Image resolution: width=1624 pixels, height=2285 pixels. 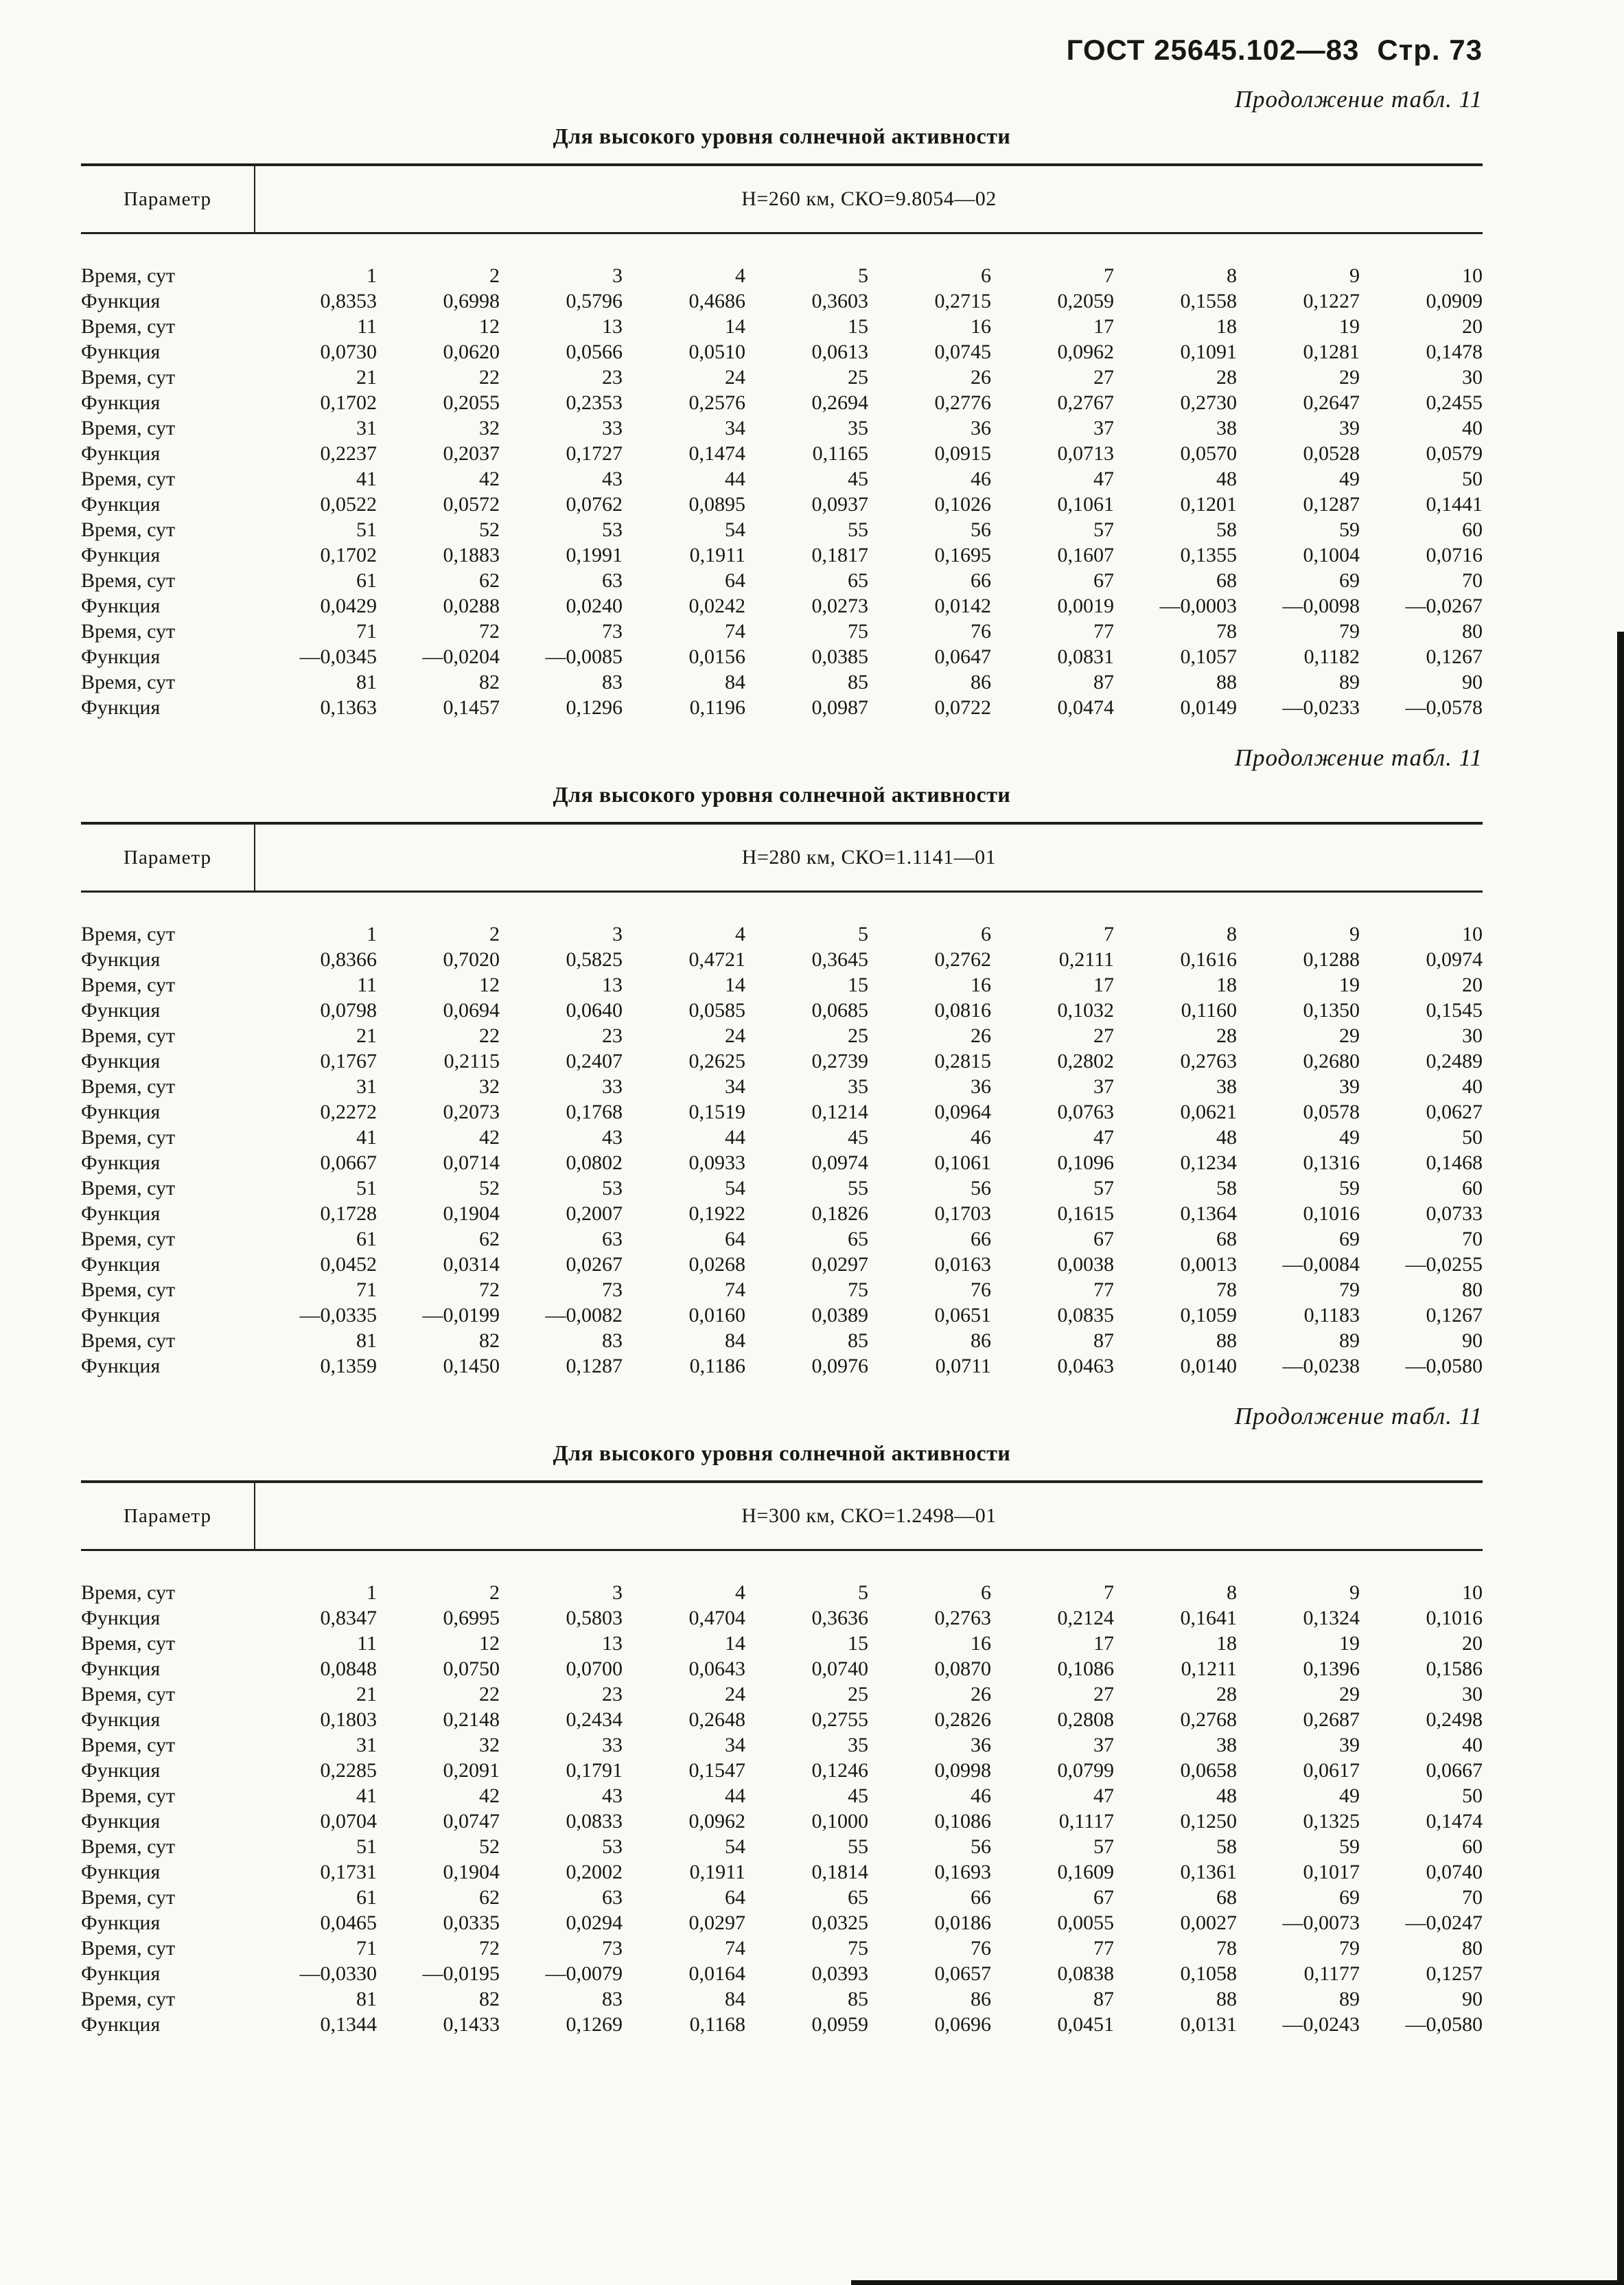 I want to click on table-cell: 60, so click(x=1472, y=1188).